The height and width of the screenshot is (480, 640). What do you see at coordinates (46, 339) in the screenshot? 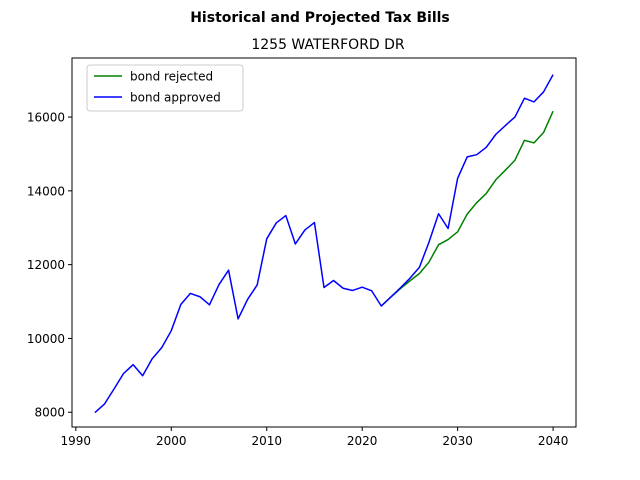
I see `y-tick-label: 10000` at bounding box center [46, 339].